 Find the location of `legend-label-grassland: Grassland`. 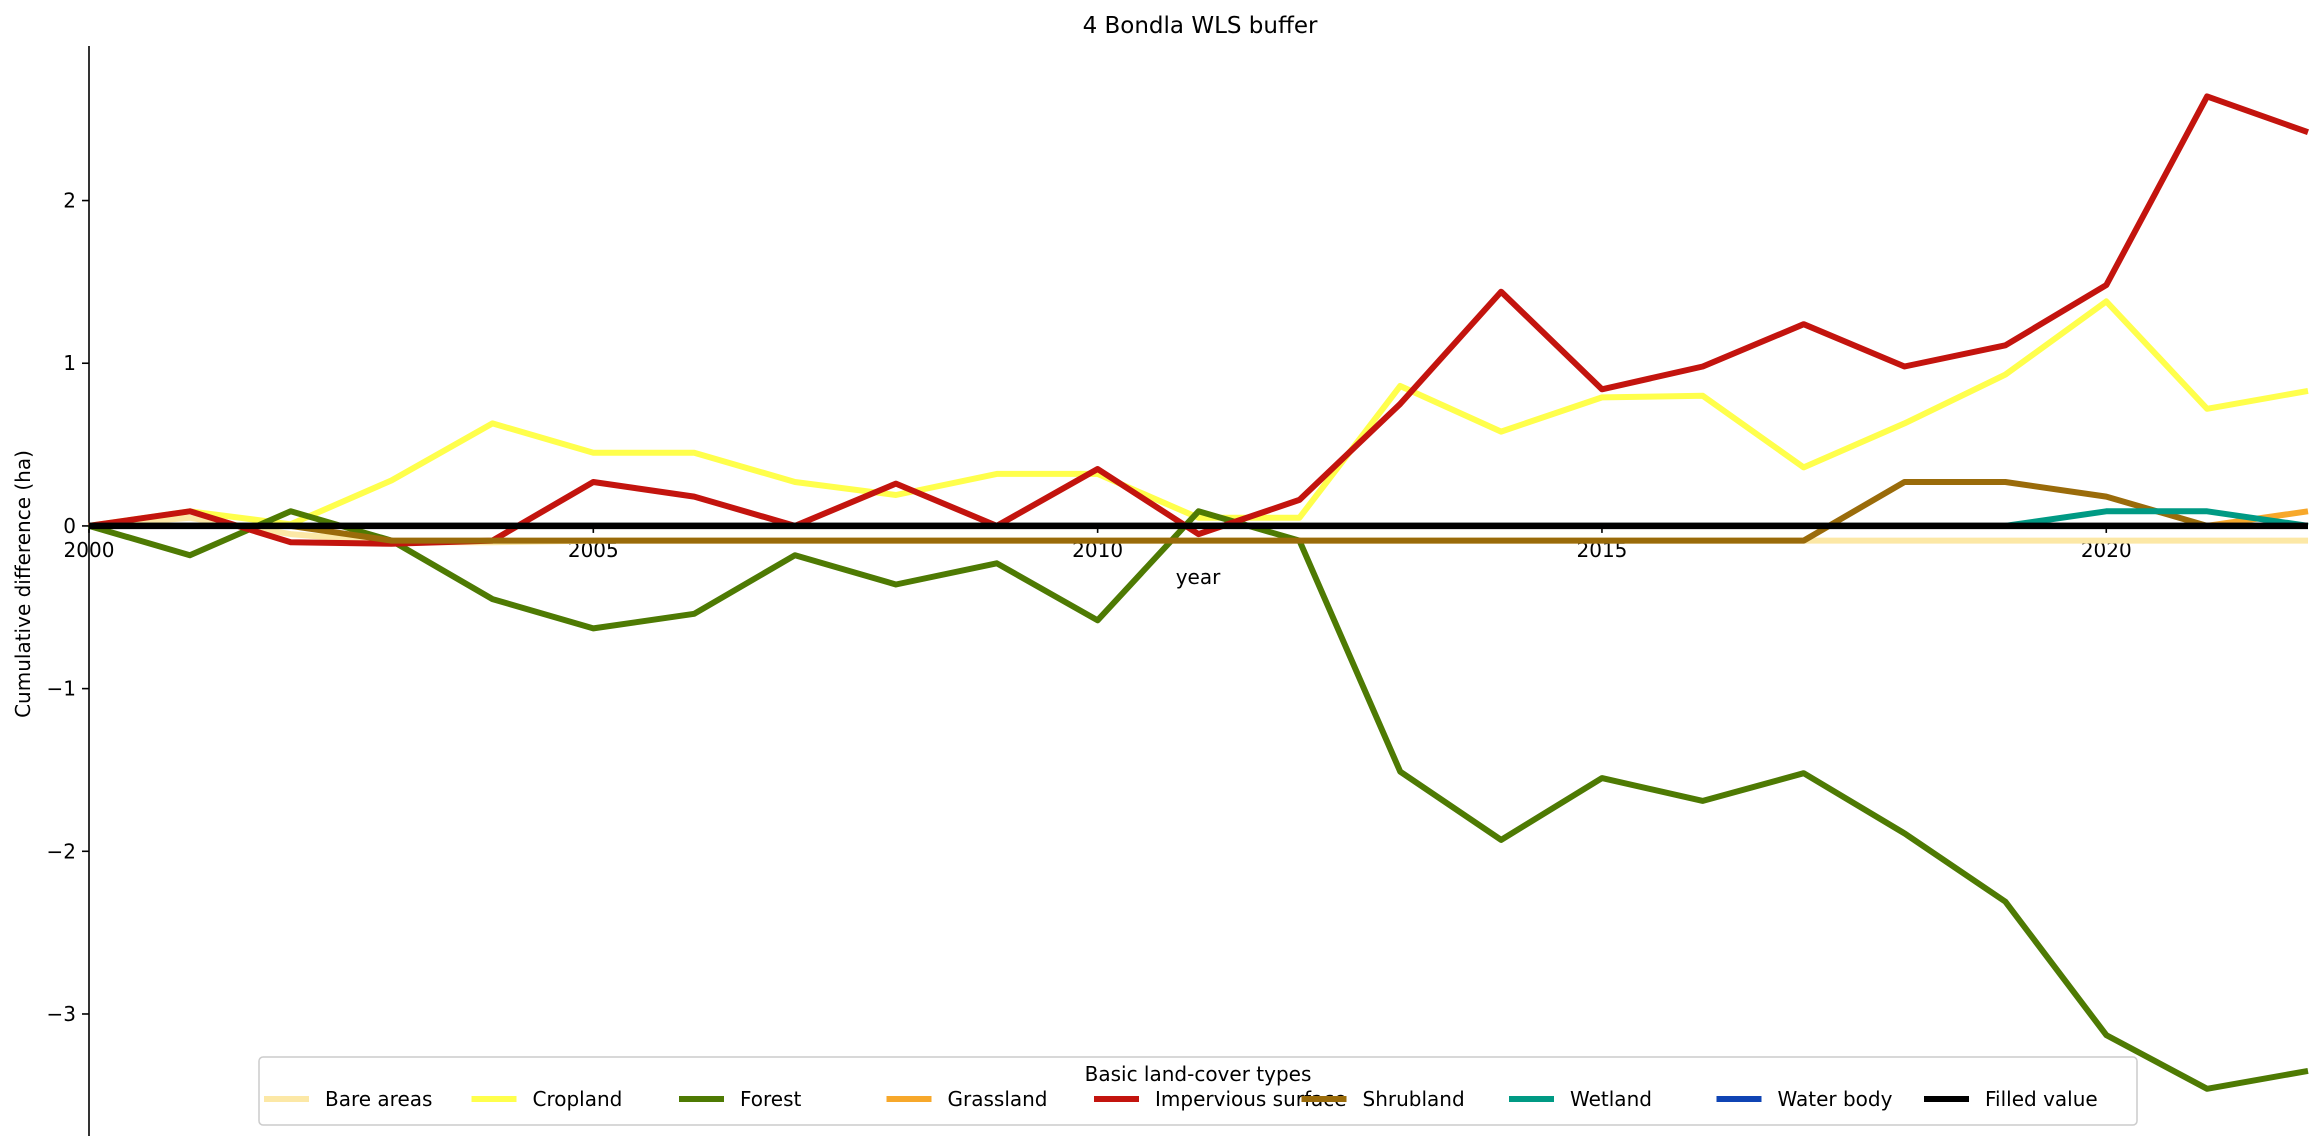

legend-label-grassland: Grassland is located at coordinates (998, 1099).